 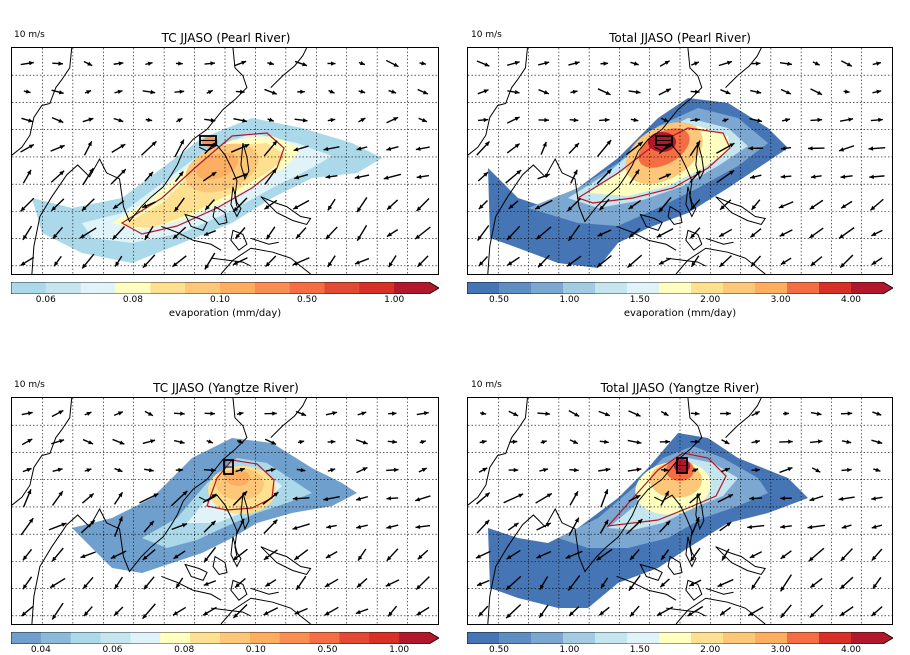 I want to click on evaporation-field, so click(x=207, y=190).